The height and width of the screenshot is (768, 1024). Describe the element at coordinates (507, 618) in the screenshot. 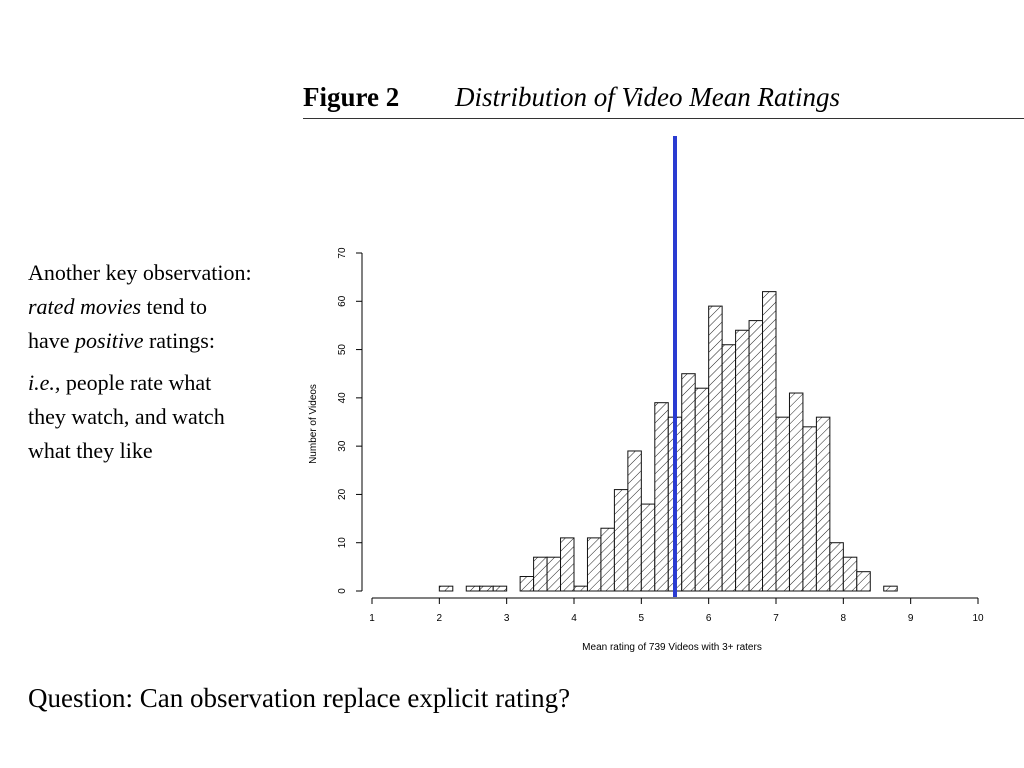

I see `x-tick-label: 3` at that location.